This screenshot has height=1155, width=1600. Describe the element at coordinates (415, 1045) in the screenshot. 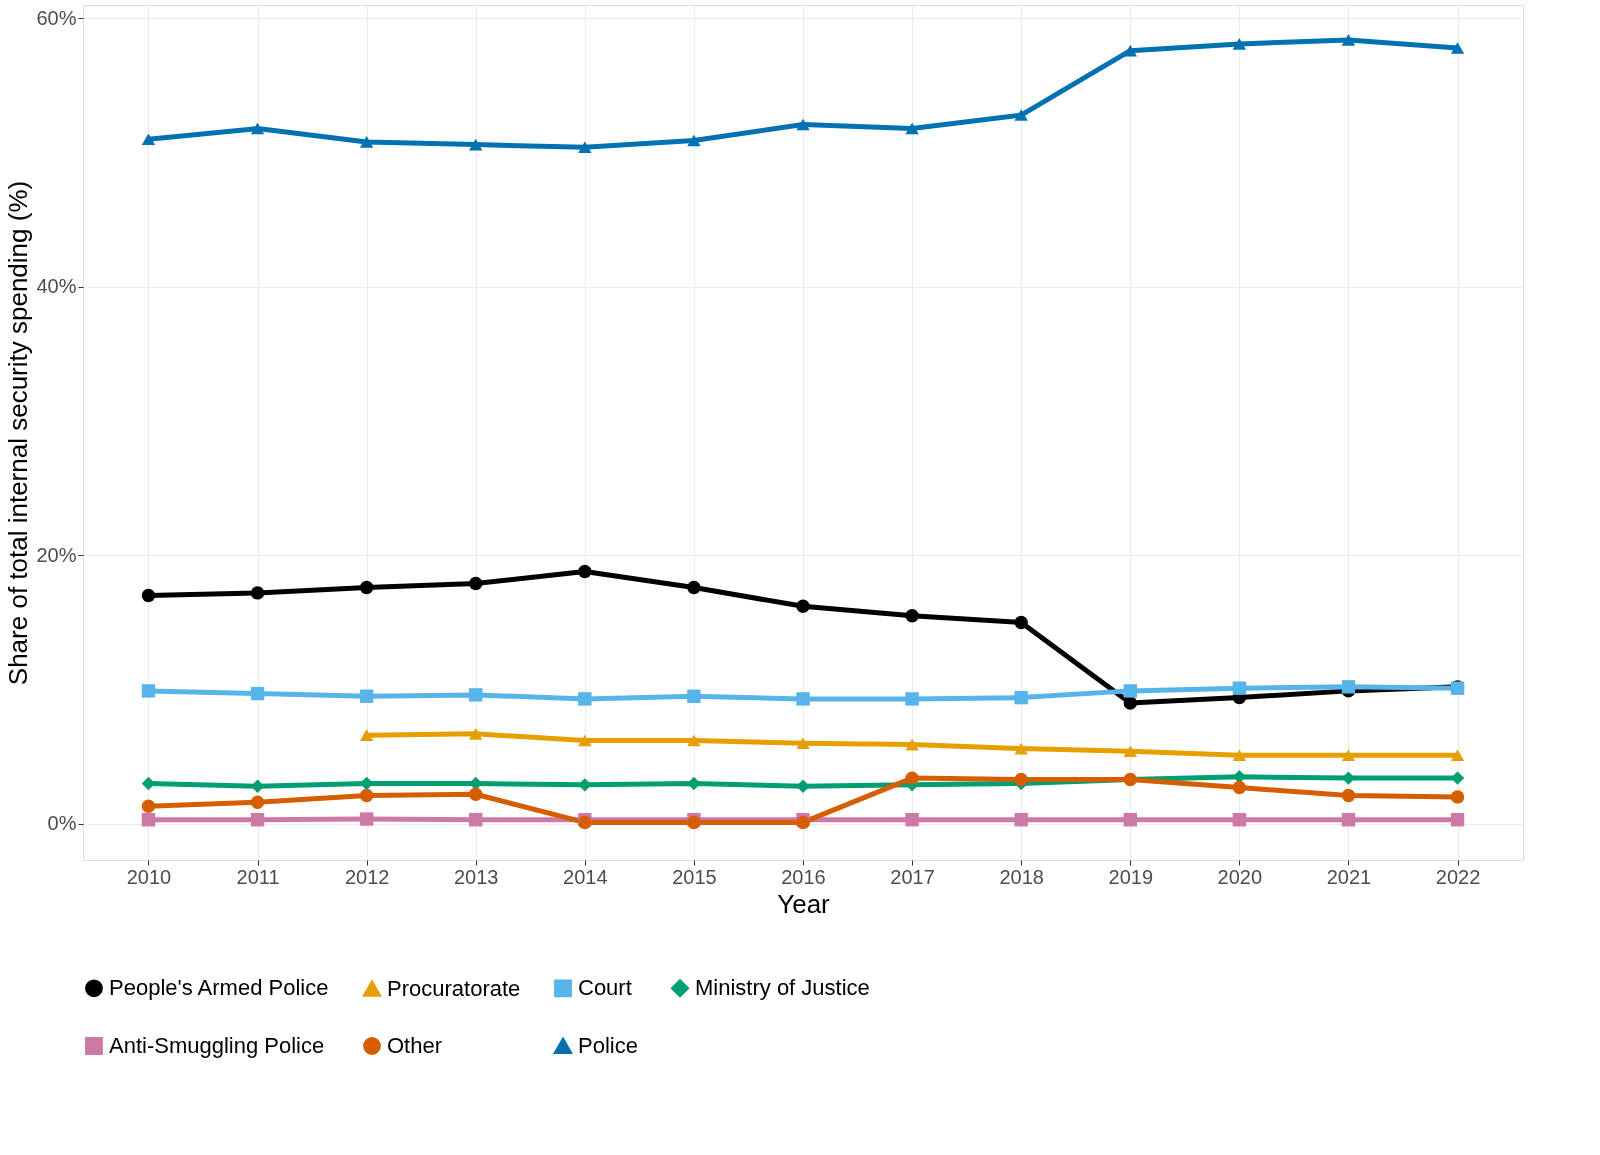

I see `legend-label: Other` at that location.